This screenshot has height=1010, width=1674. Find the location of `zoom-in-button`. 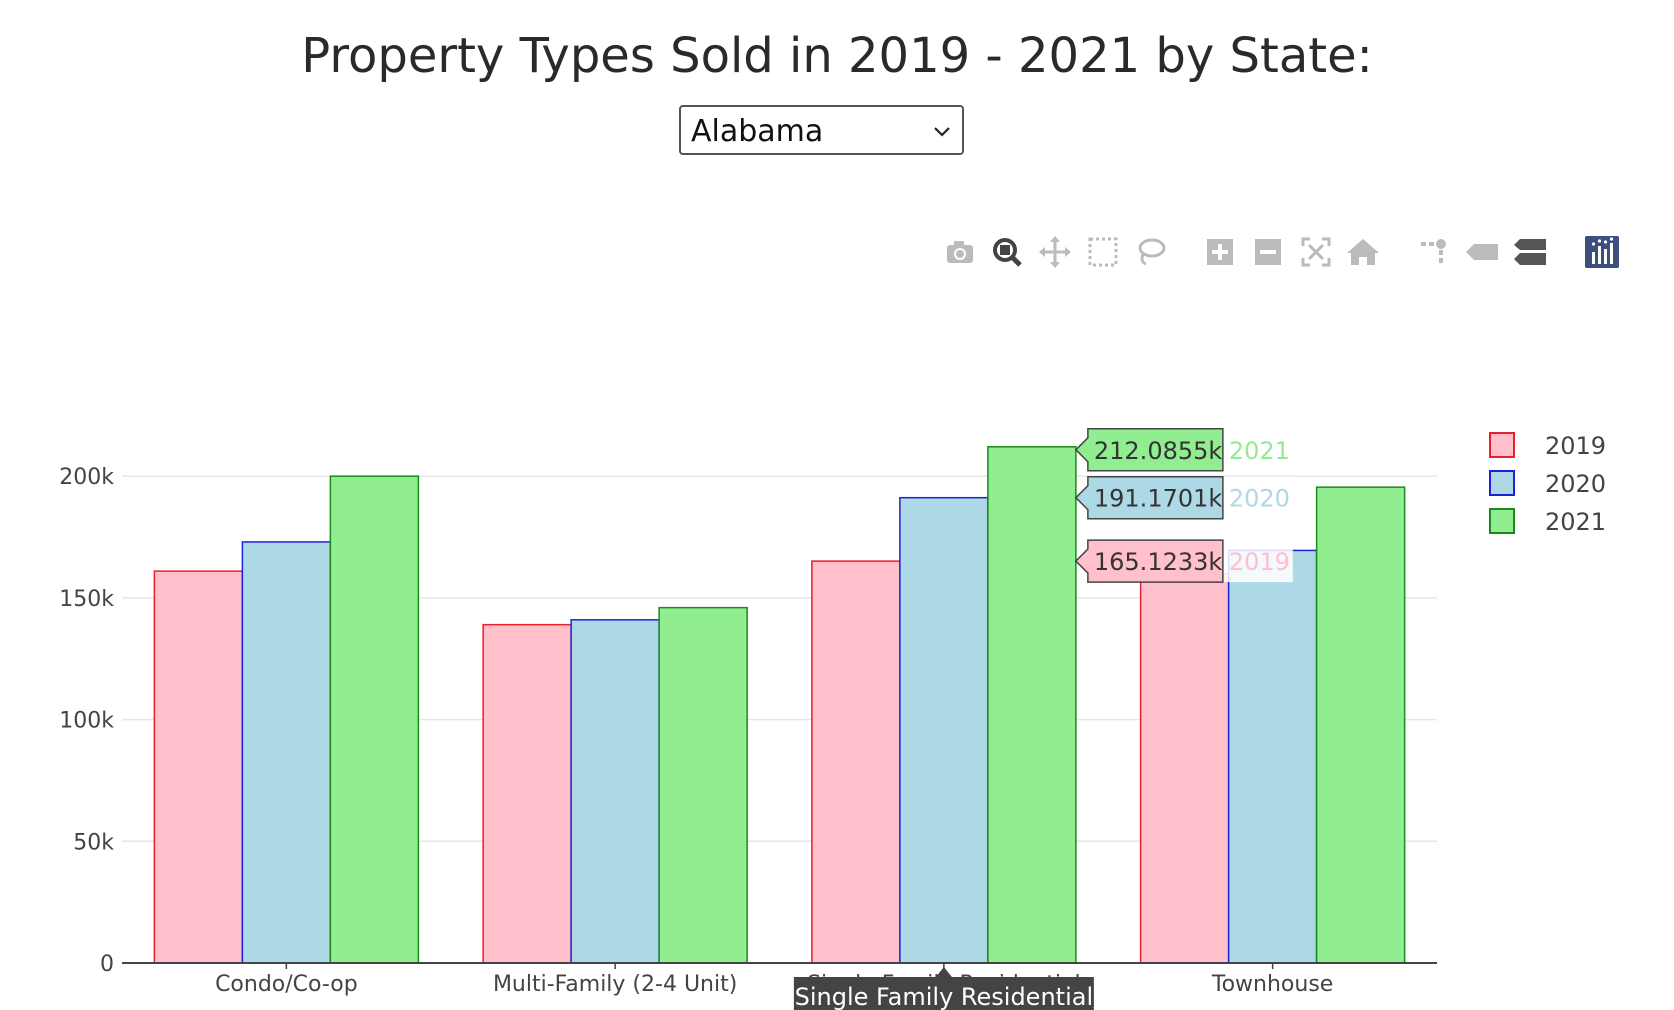

zoom-in-button is located at coordinates (1220, 252).